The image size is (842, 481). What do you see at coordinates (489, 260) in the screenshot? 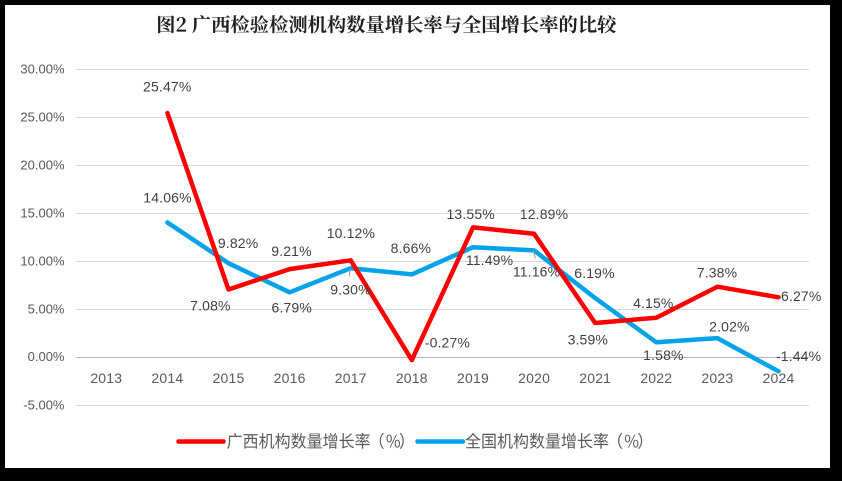
I see `svg-text: 11.49%` at bounding box center [489, 260].